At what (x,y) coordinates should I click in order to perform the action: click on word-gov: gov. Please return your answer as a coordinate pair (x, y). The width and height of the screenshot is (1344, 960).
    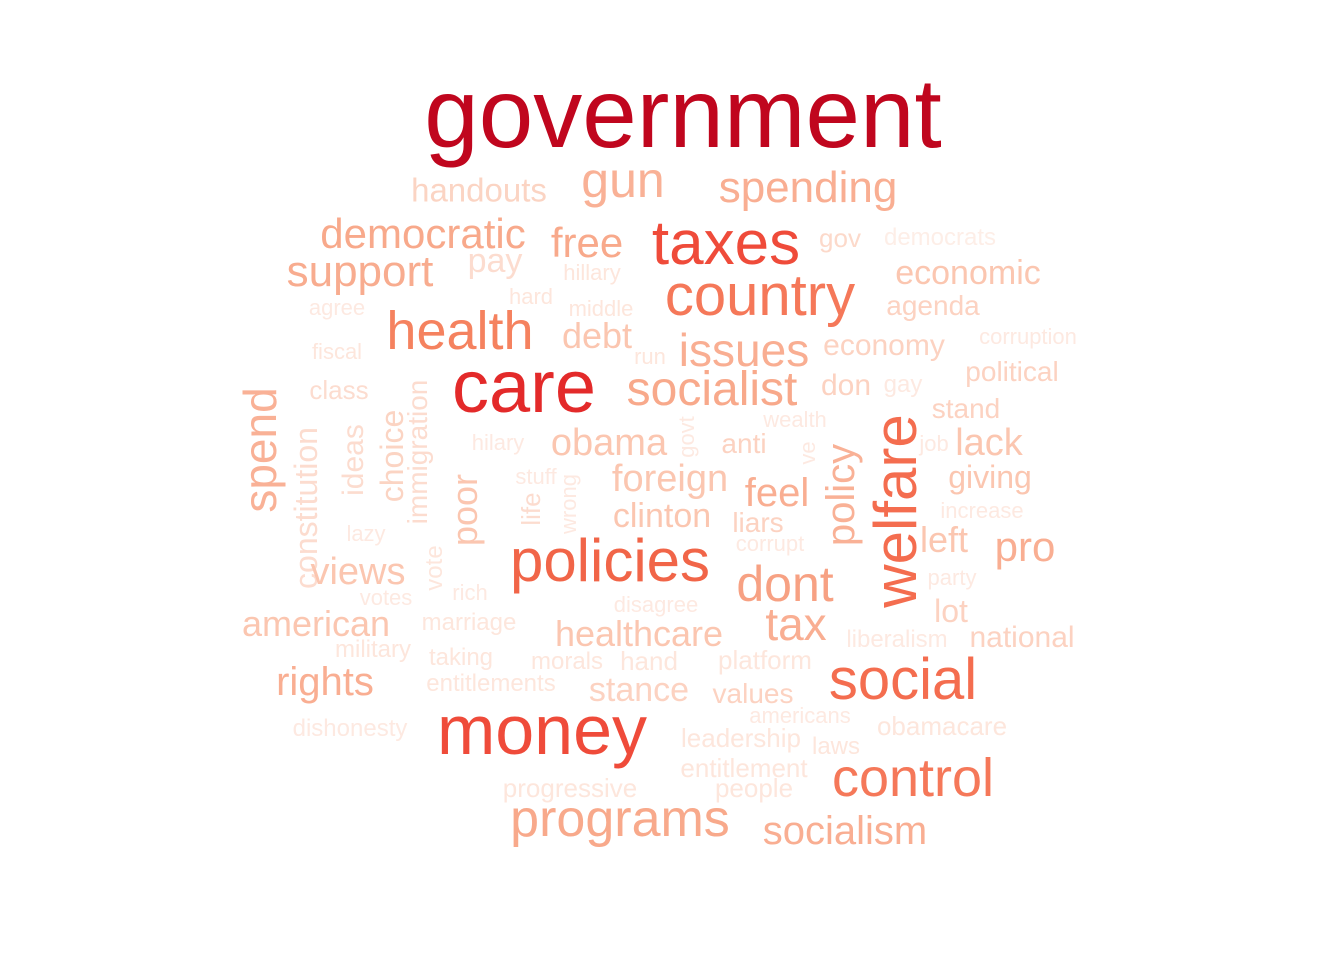
    Looking at the image, I should click on (840, 238).